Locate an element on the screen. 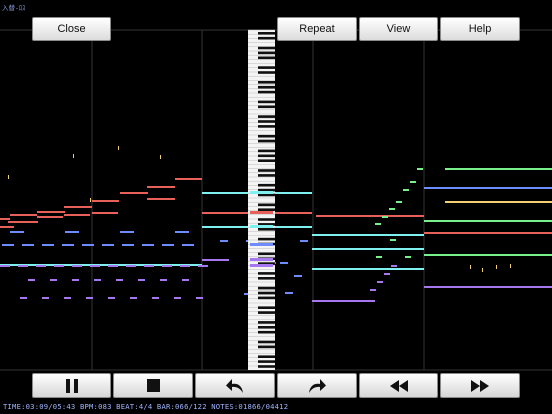 Image resolution: width=552 pixels, height=414 pixels. undo-button is located at coordinates (235, 385).